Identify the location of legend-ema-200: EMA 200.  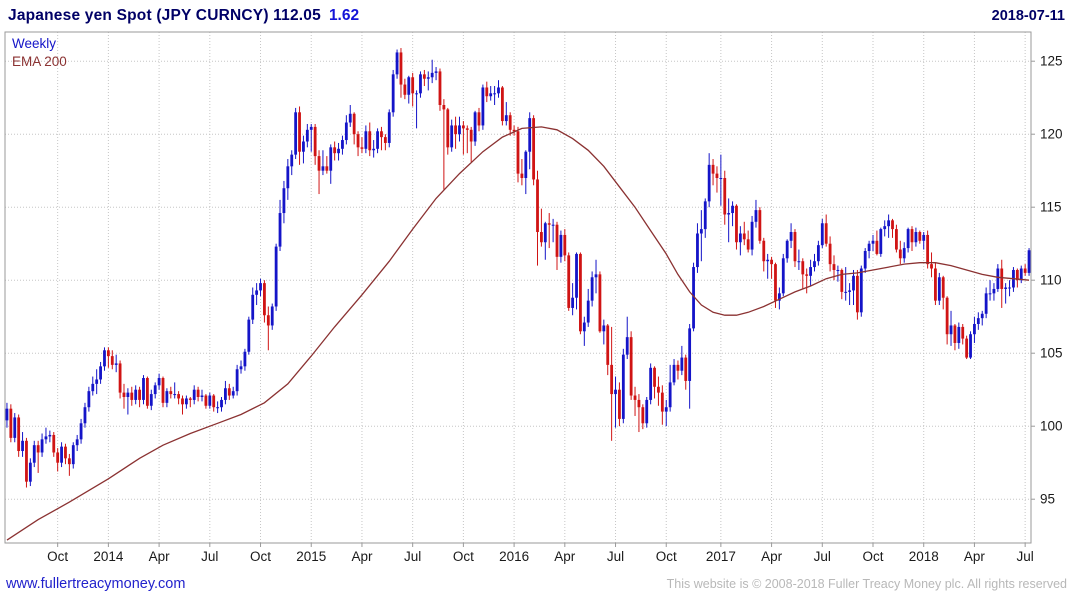
(39, 61).